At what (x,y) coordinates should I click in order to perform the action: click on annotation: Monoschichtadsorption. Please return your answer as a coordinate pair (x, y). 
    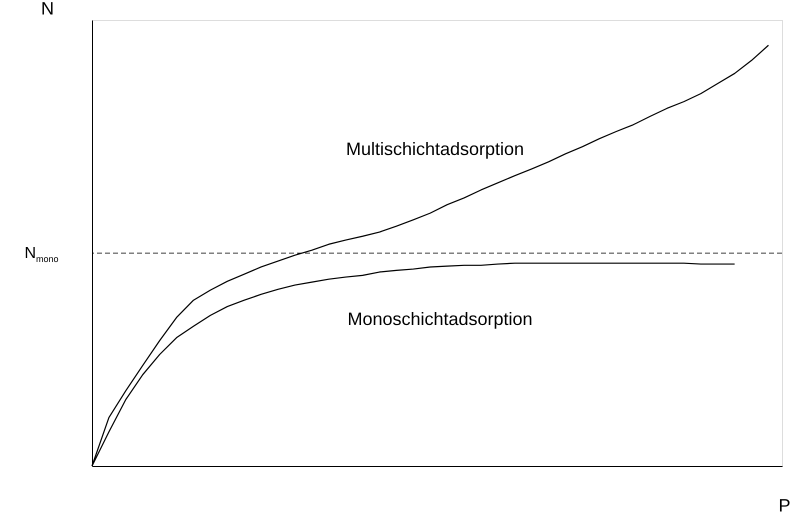
    Looking at the image, I should click on (440, 319).